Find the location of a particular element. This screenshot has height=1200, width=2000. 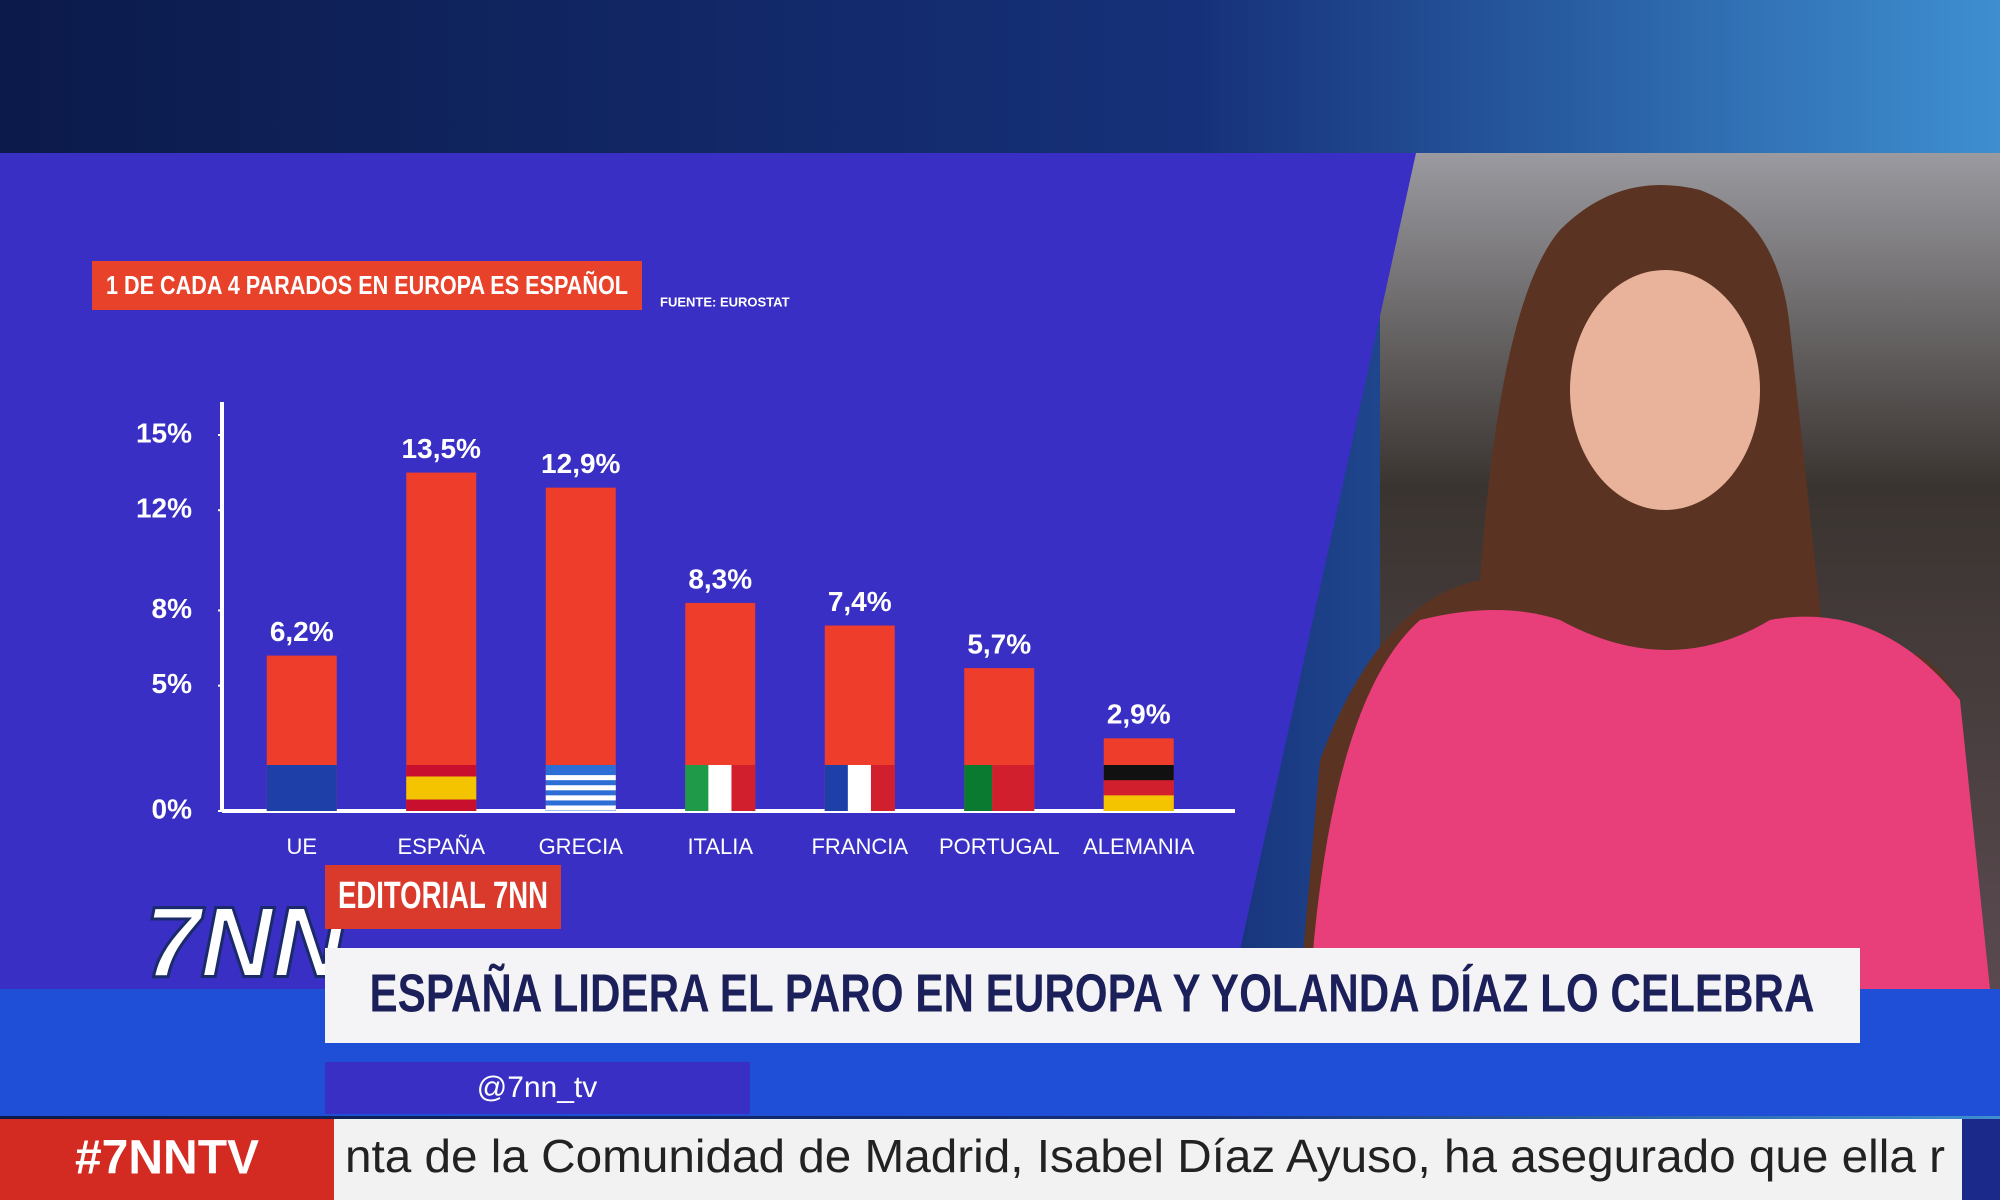

hashtag-box is located at coordinates (167, 1159).